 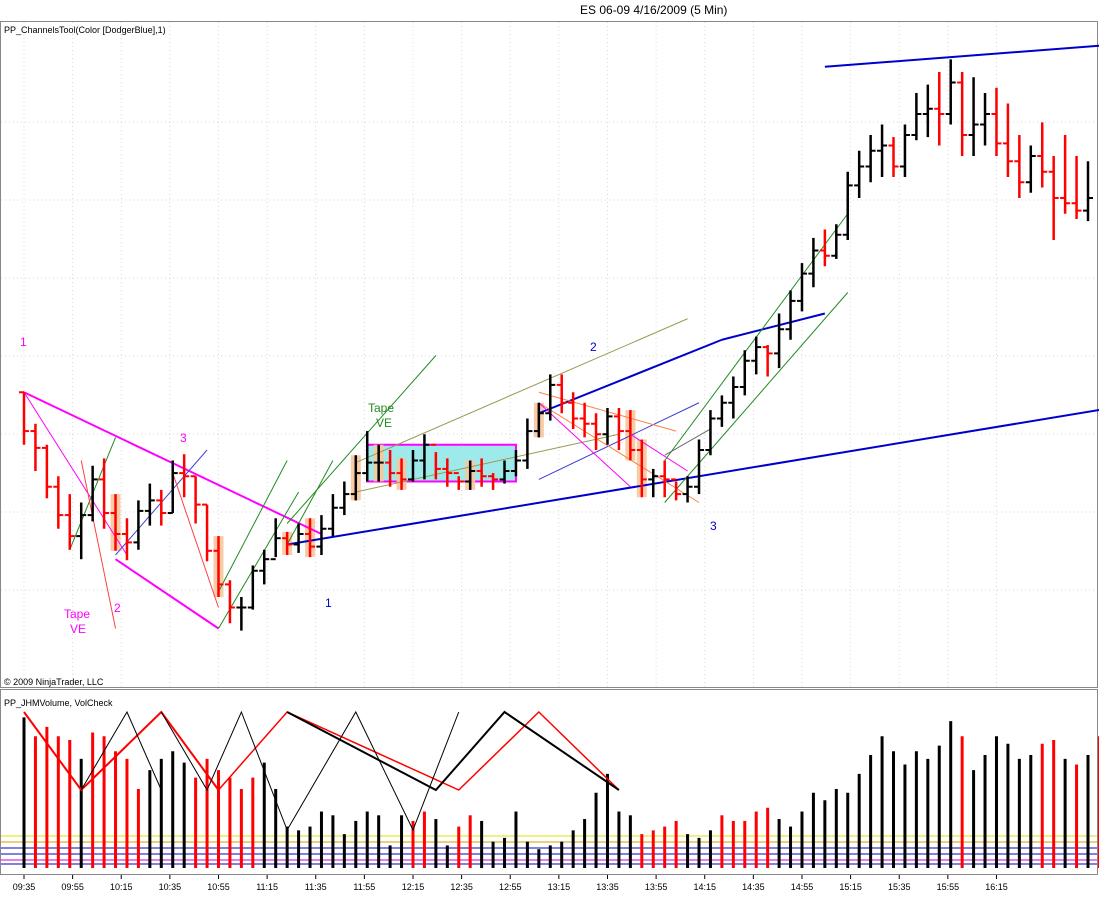 What do you see at coordinates (559, 887) in the screenshot?
I see `x-tick-label: 13:15` at bounding box center [559, 887].